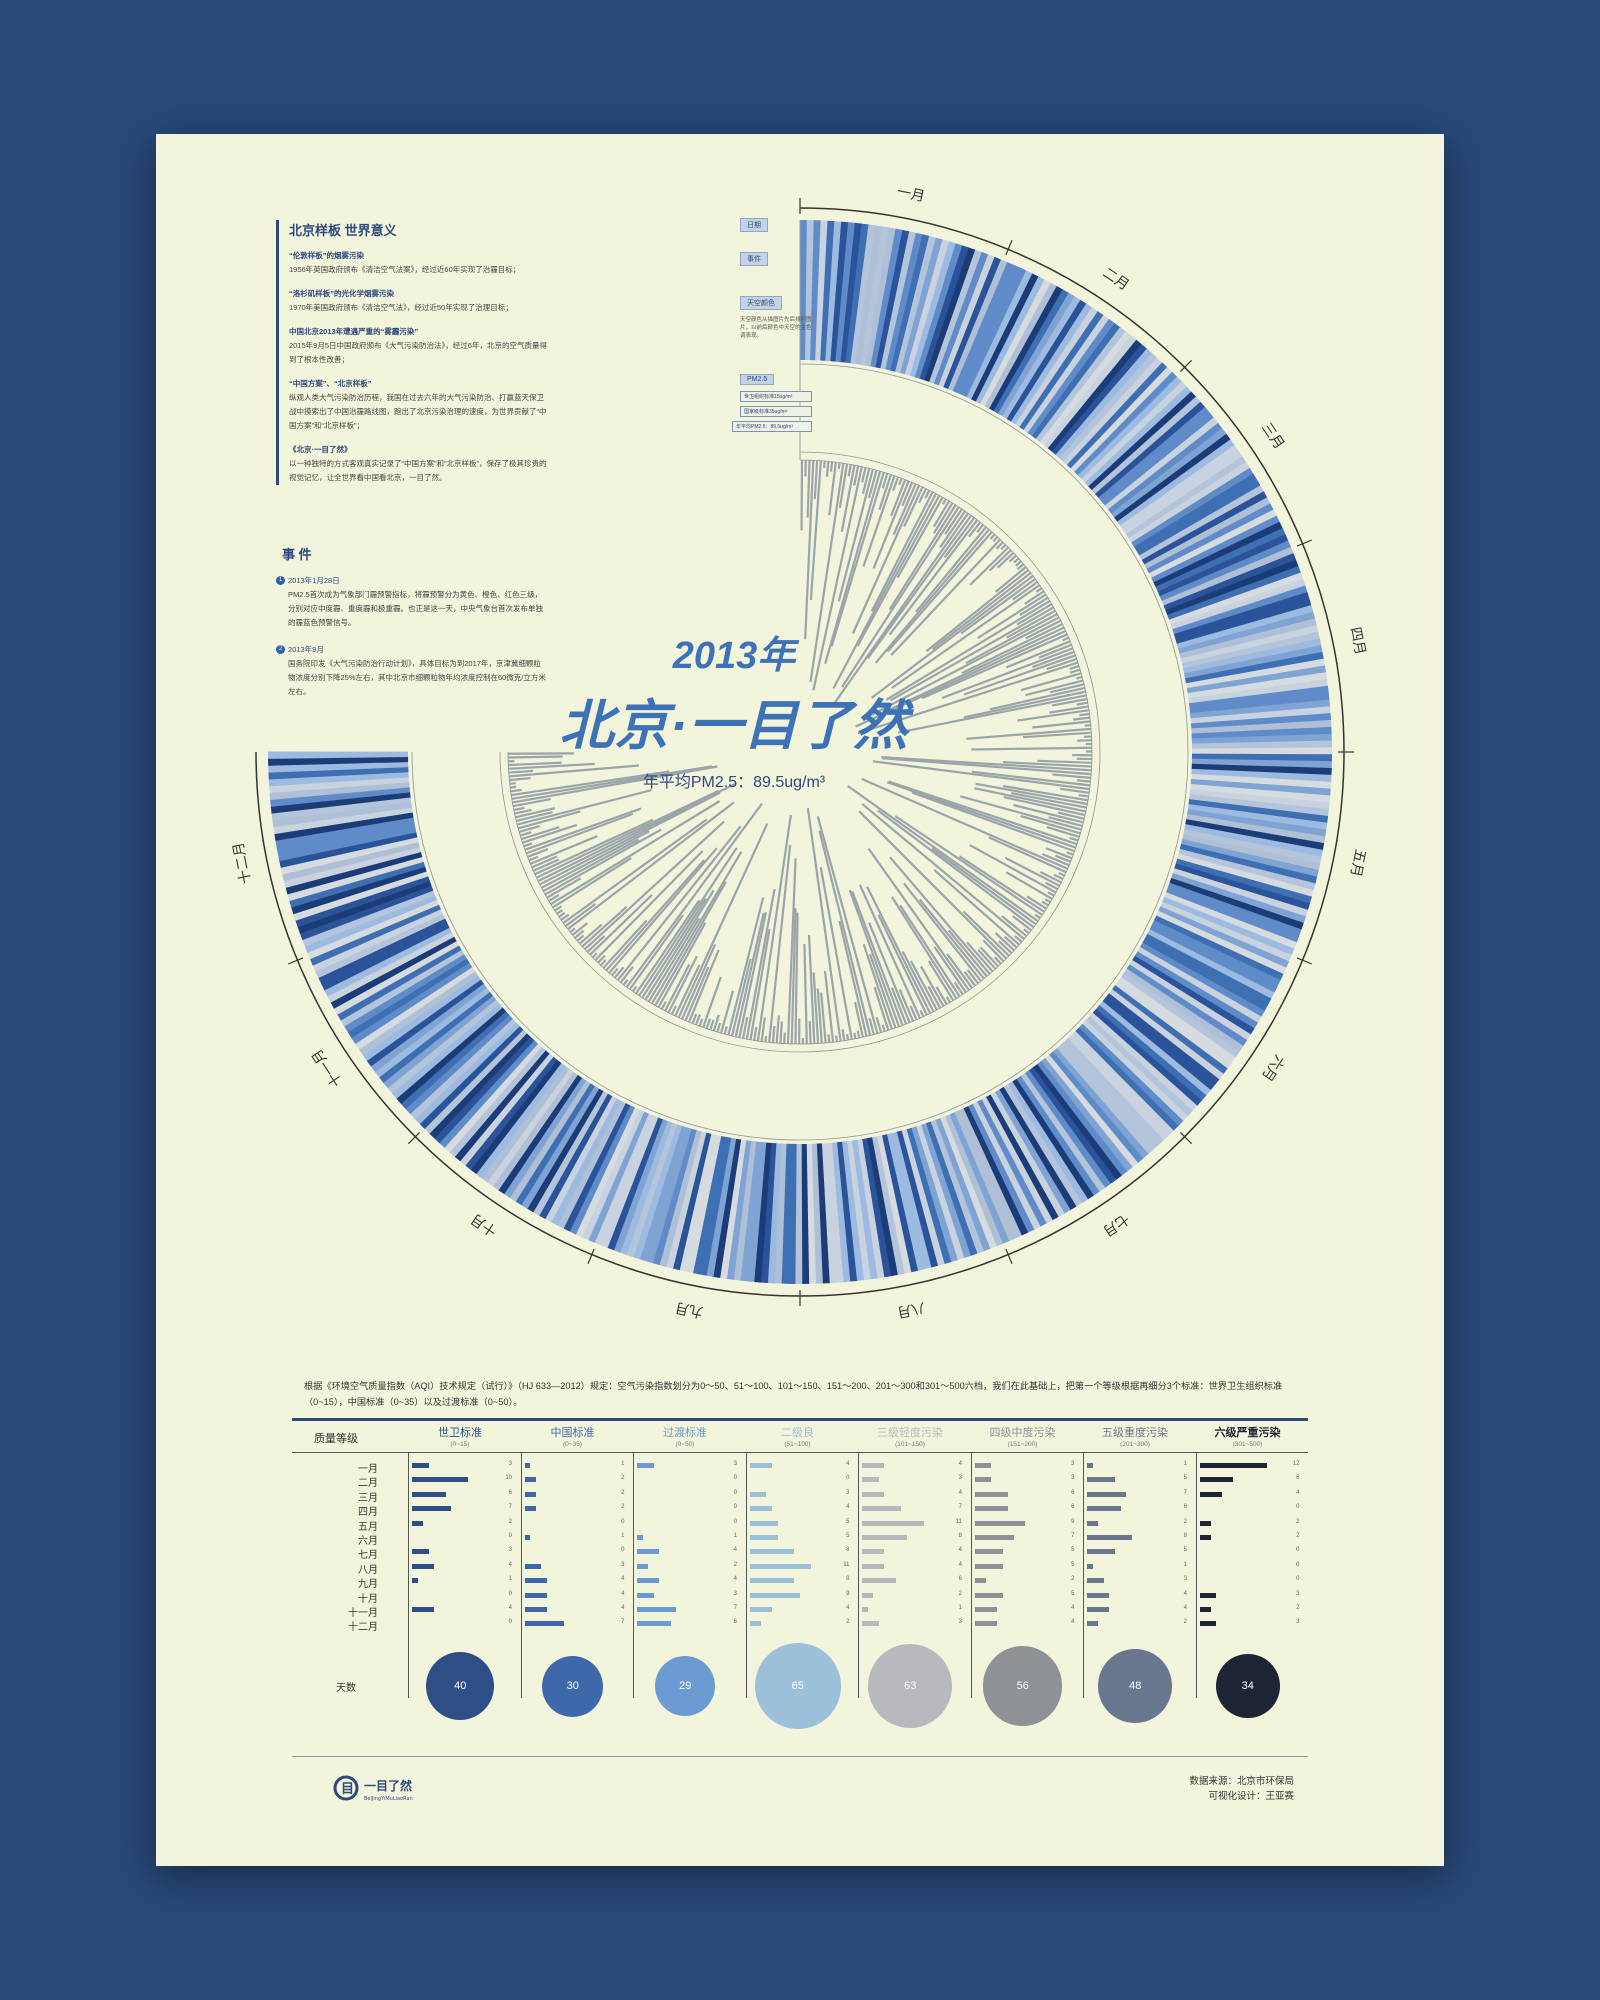  Describe the element at coordinates (1073, 1564) in the screenshot. I see `table-bar-value: 5` at that location.